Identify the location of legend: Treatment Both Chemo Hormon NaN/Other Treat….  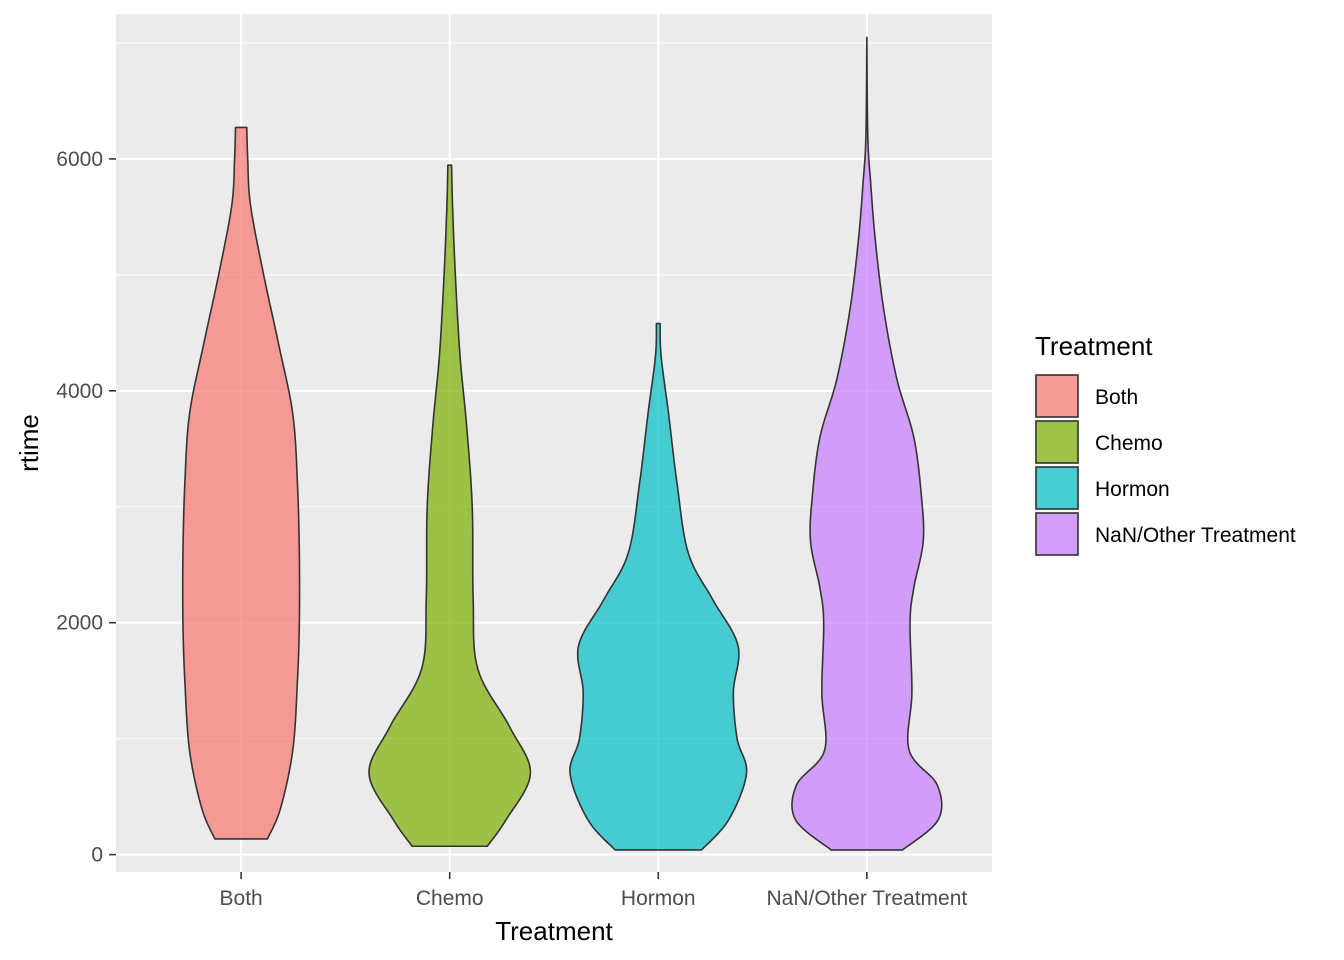
(1165, 443).